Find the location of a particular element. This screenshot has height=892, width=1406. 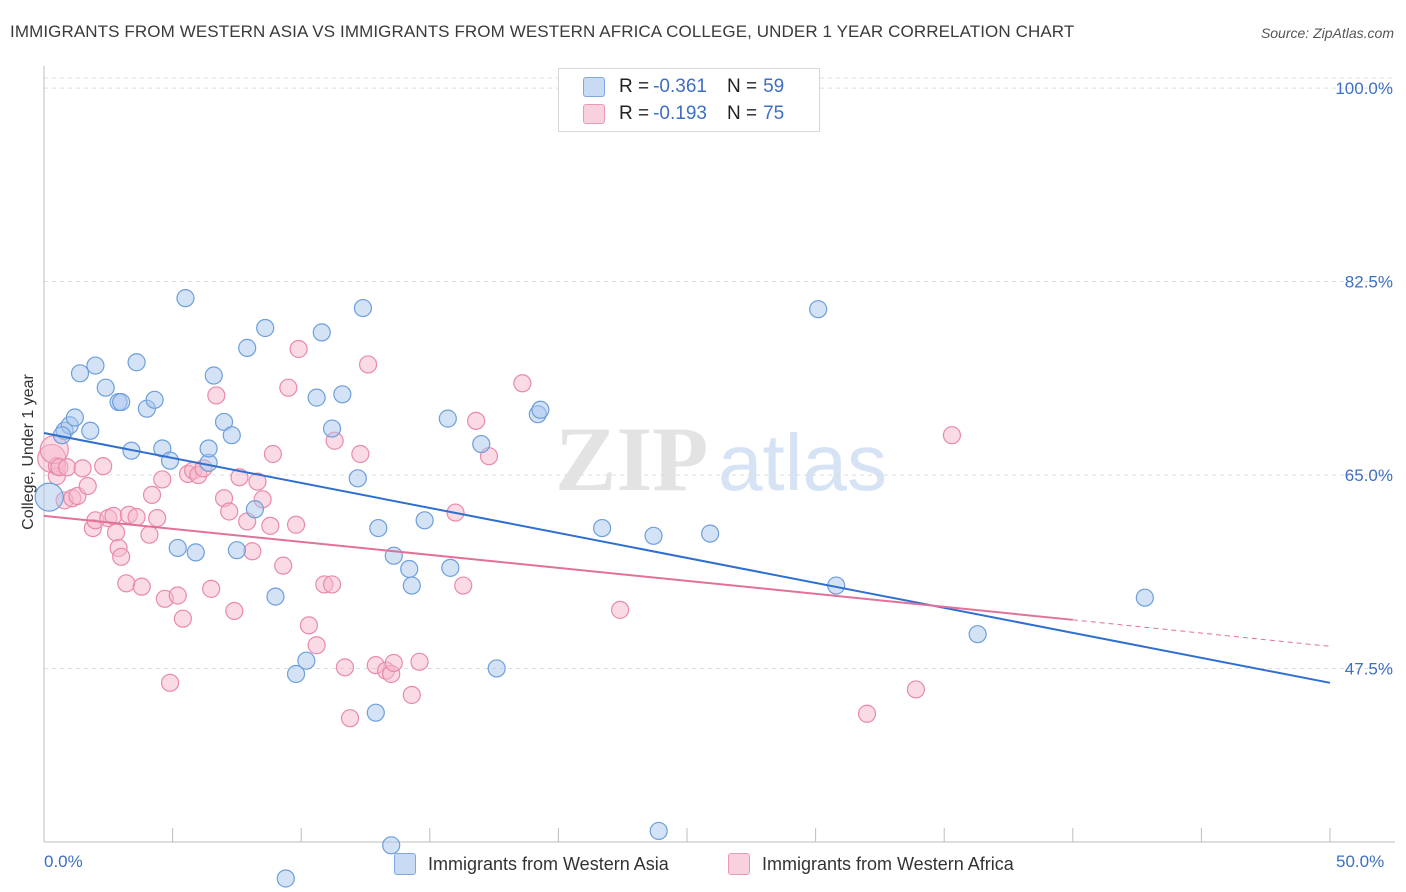

legend-swatch-pink is located at coordinates (594, 114).